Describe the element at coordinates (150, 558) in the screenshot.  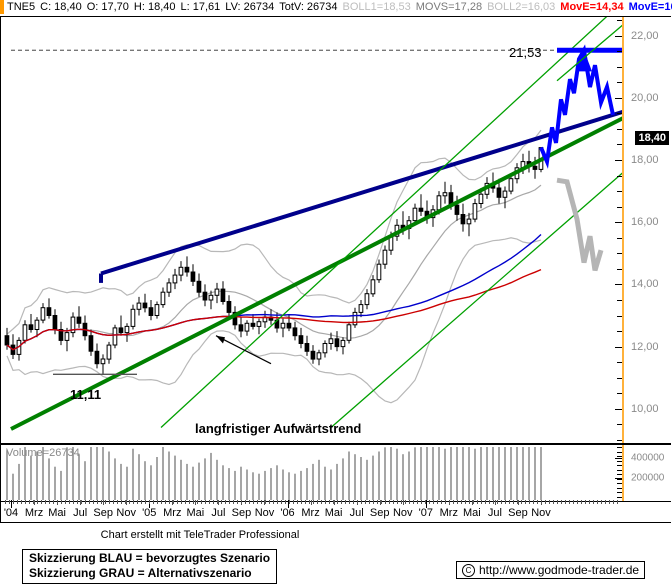
I see `legend-blue-line: Skizzierung BLAU = bevorzugtes Szenario` at that location.